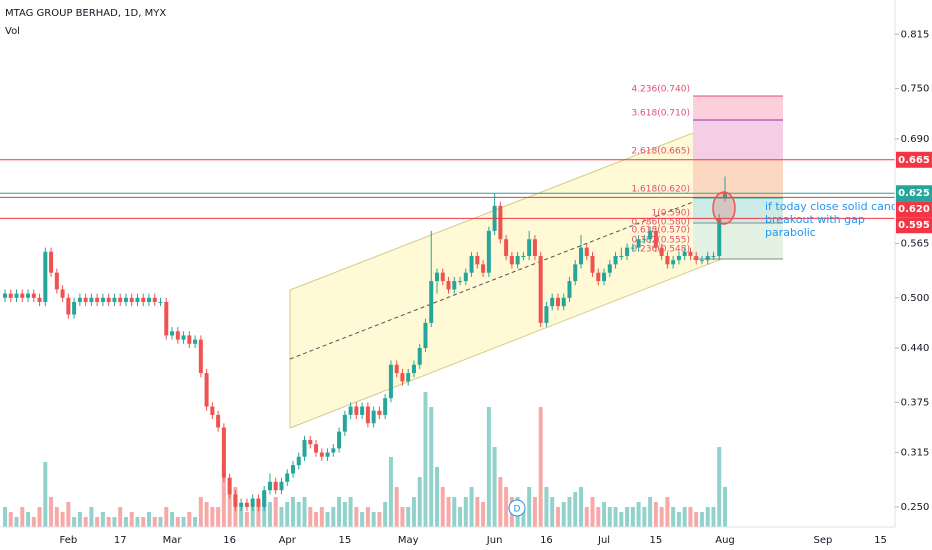  I want to click on annotation-text: breakout with gap, so click(815, 219).